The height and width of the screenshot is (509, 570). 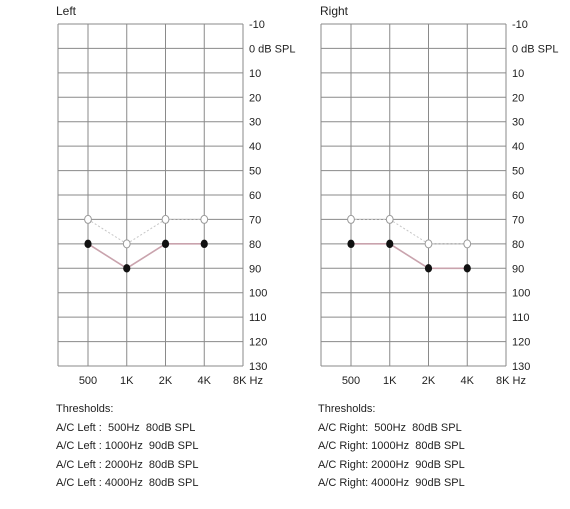 I want to click on right-x-tick-label: 2K, so click(x=429, y=381).